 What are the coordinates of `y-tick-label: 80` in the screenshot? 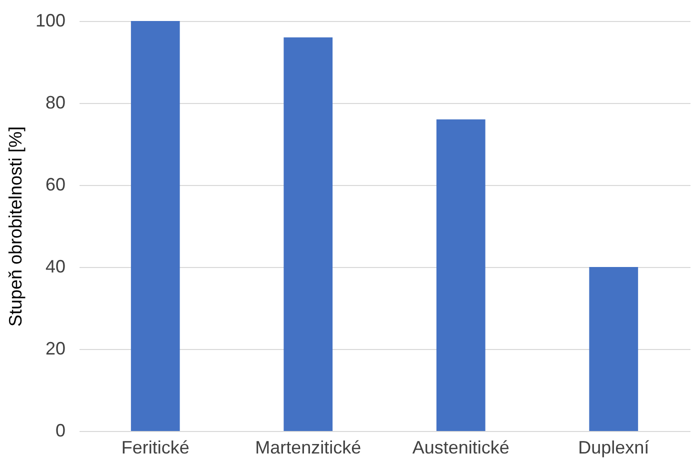 It's located at (55, 102).